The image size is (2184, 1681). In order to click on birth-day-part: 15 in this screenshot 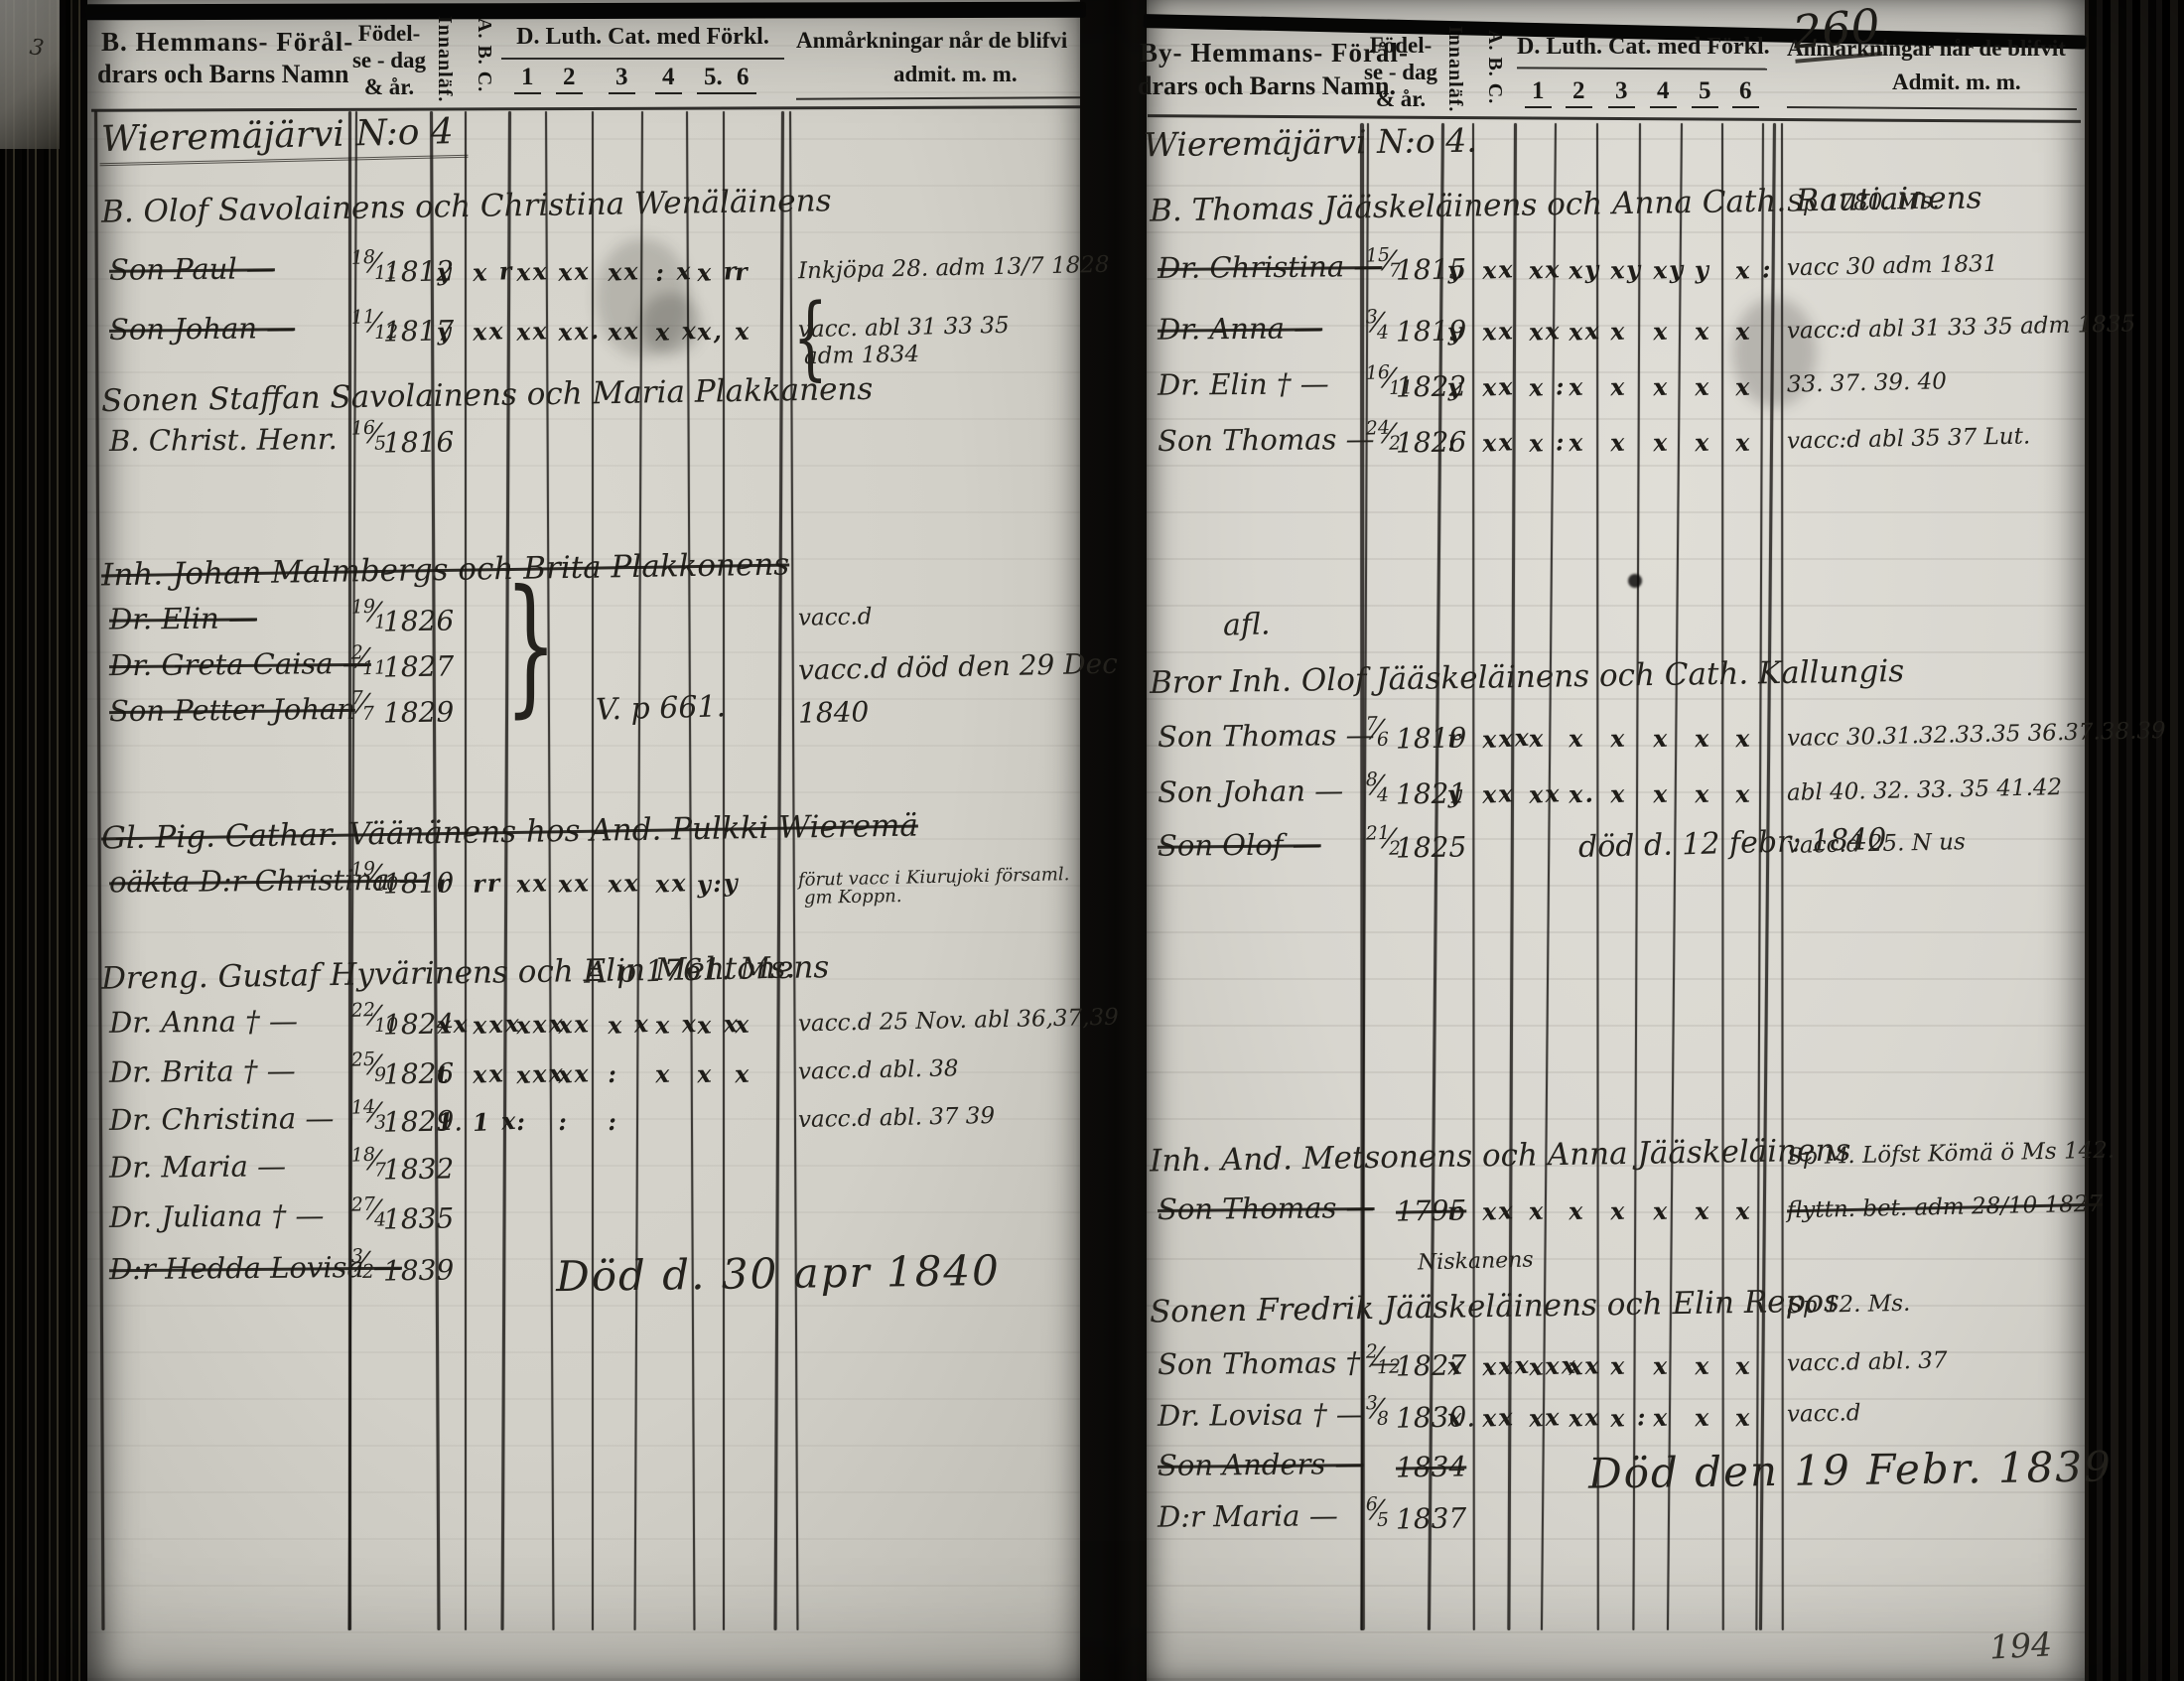, I will do `click(1378, 255)`.